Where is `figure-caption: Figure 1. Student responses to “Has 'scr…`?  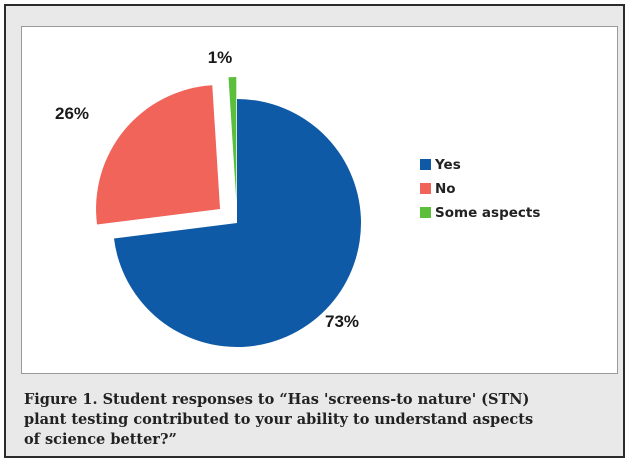 figure-caption: Figure 1. Student responses to “Has 'scr… is located at coordinates (324, 420).